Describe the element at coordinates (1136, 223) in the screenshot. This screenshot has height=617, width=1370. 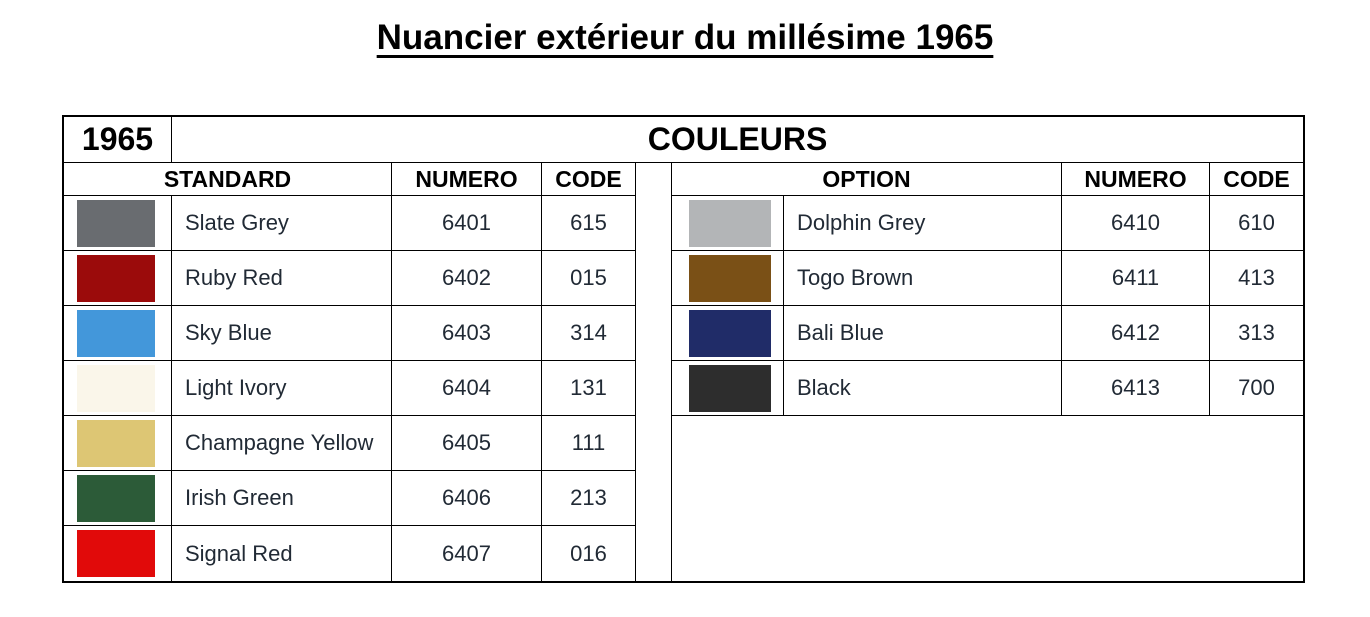
I see `numero-cell: 6410` at that location.